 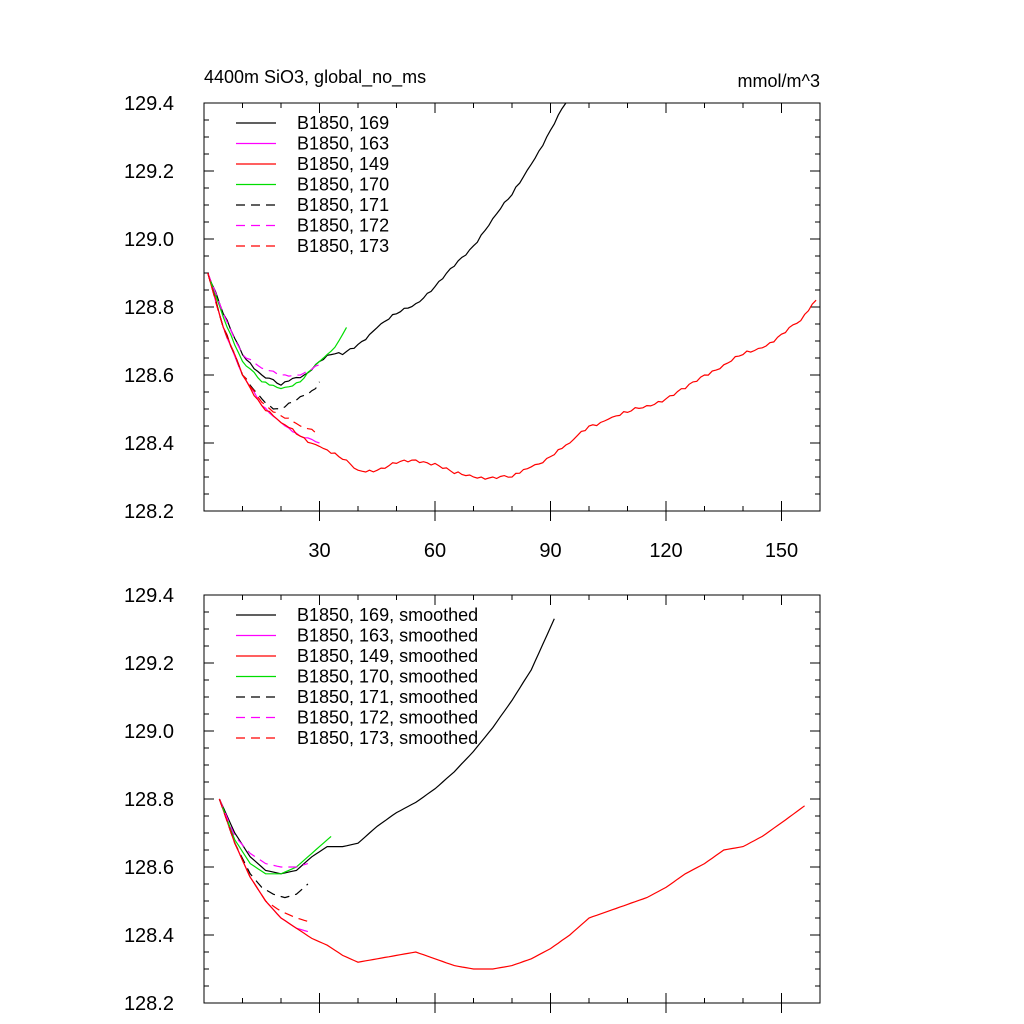 I want to click on legend-label: B1850, 171, smoothed, so click(x=387, y=697).